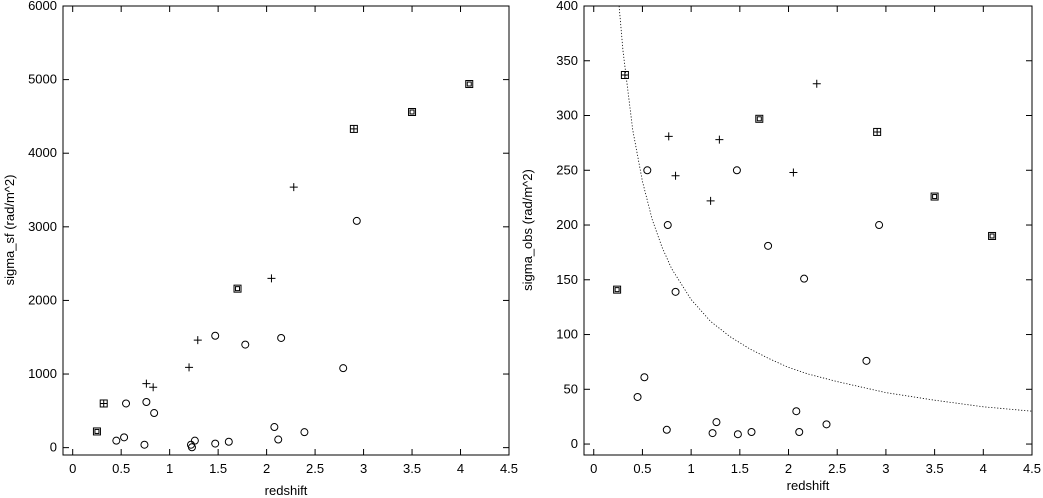 The height and width of the screenshot is (498, 1043). I want to click on y-tick-label: 50, so click(571, 388).